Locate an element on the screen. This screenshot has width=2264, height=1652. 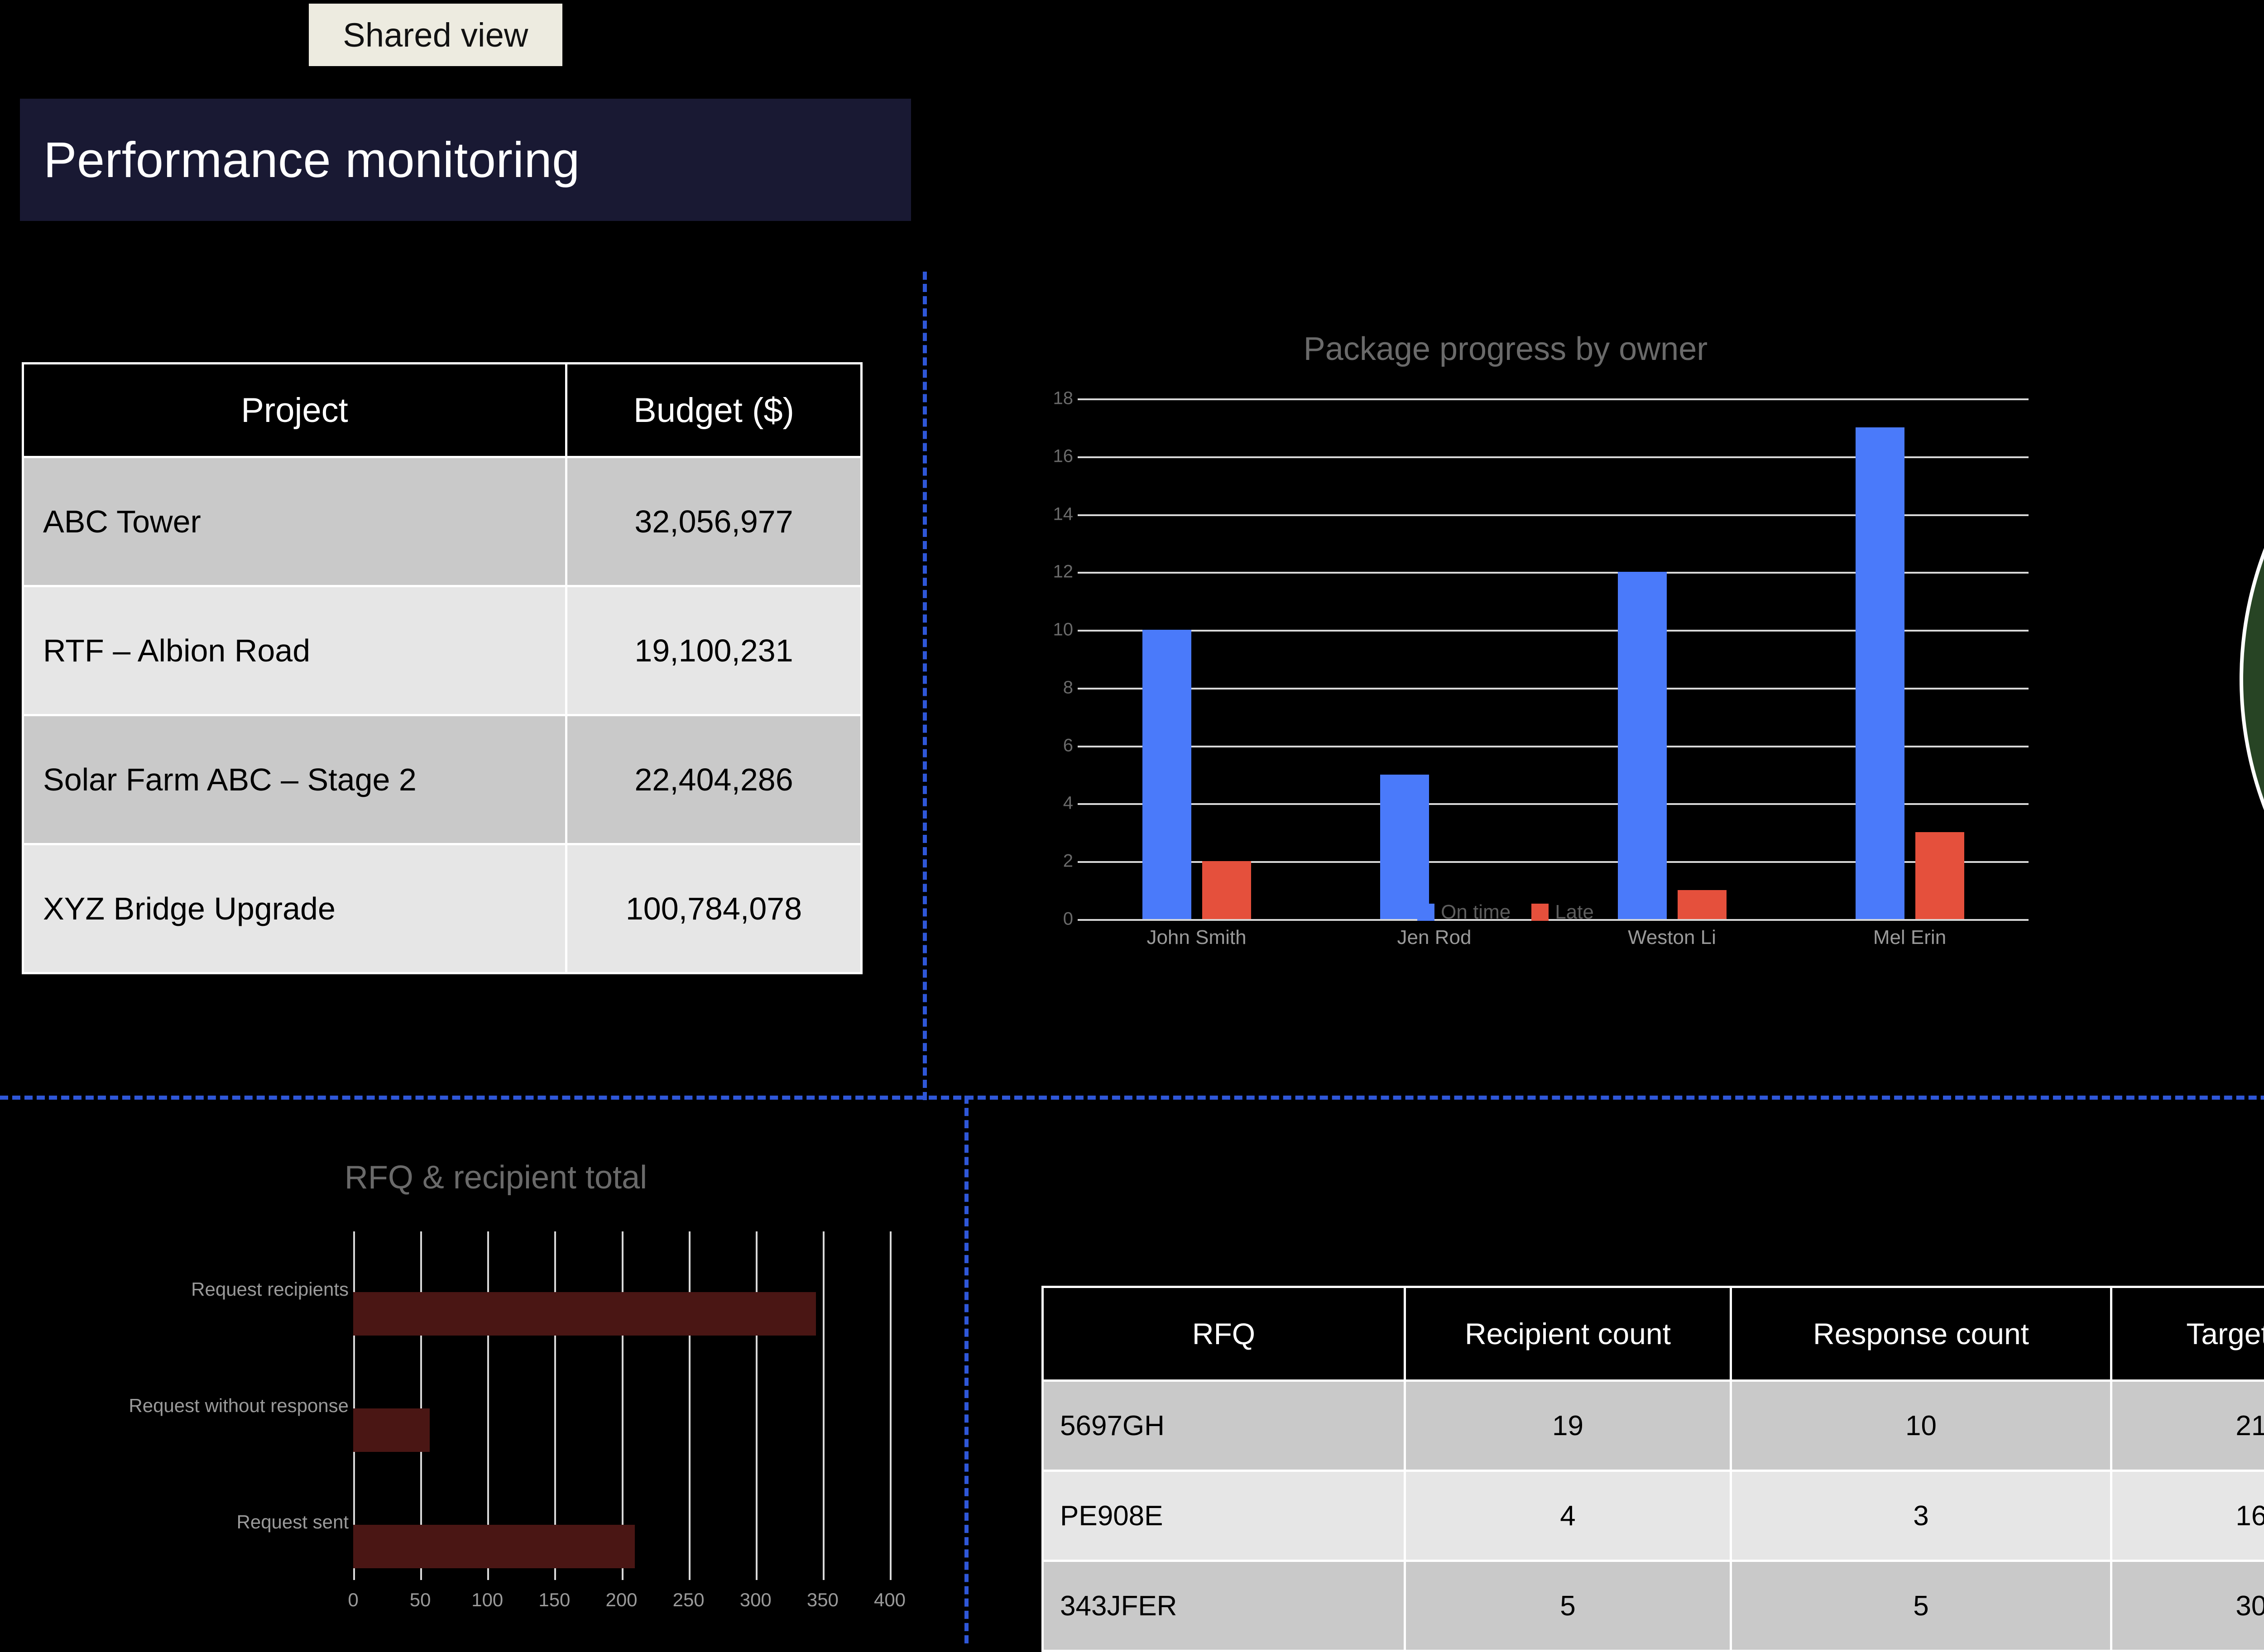
bar-chart-legend: On time Late is located at coordinates (1506, 912).